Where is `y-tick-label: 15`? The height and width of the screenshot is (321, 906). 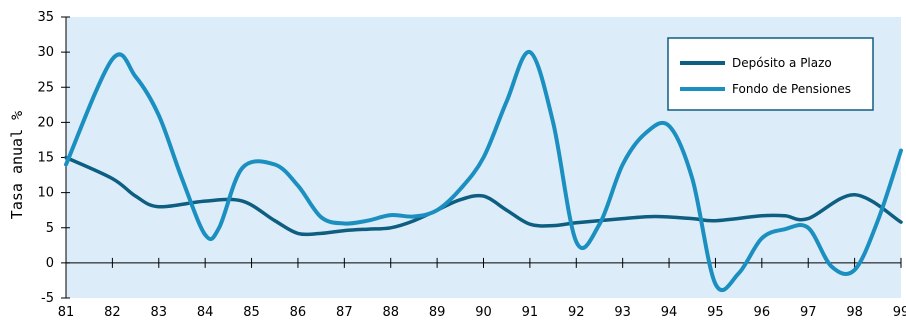
y-tick-label: 15 is located at coordinates (45, 158).